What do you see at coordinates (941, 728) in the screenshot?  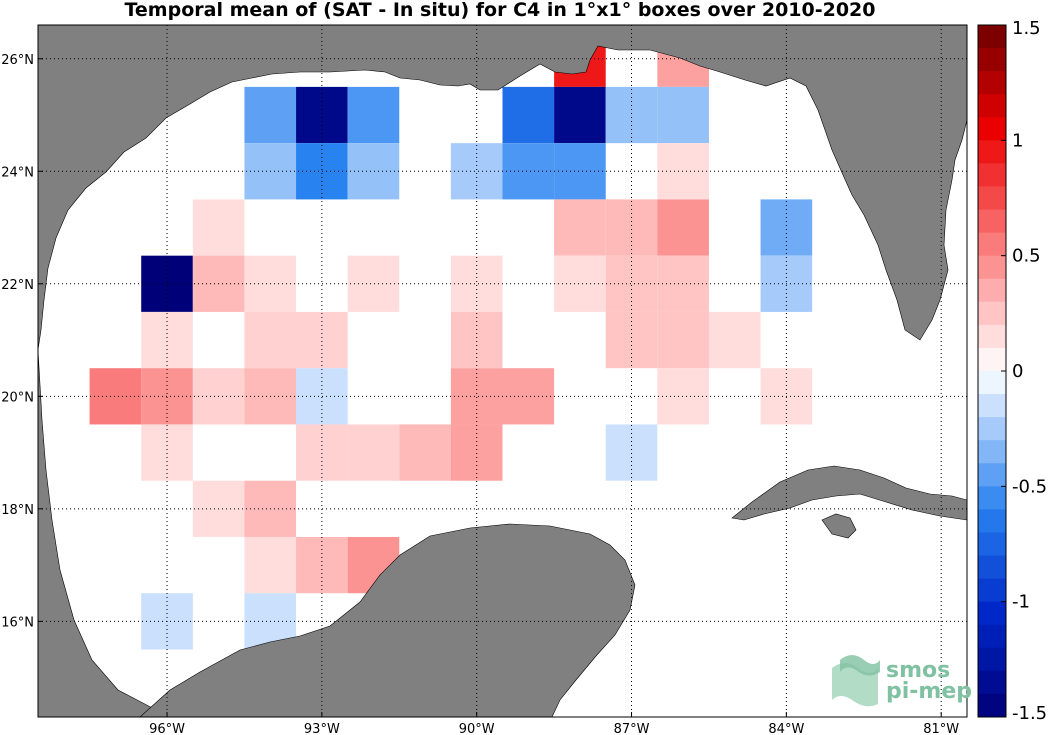 I see `x-tick-label: 81°W` at bounding box center [941, 728].